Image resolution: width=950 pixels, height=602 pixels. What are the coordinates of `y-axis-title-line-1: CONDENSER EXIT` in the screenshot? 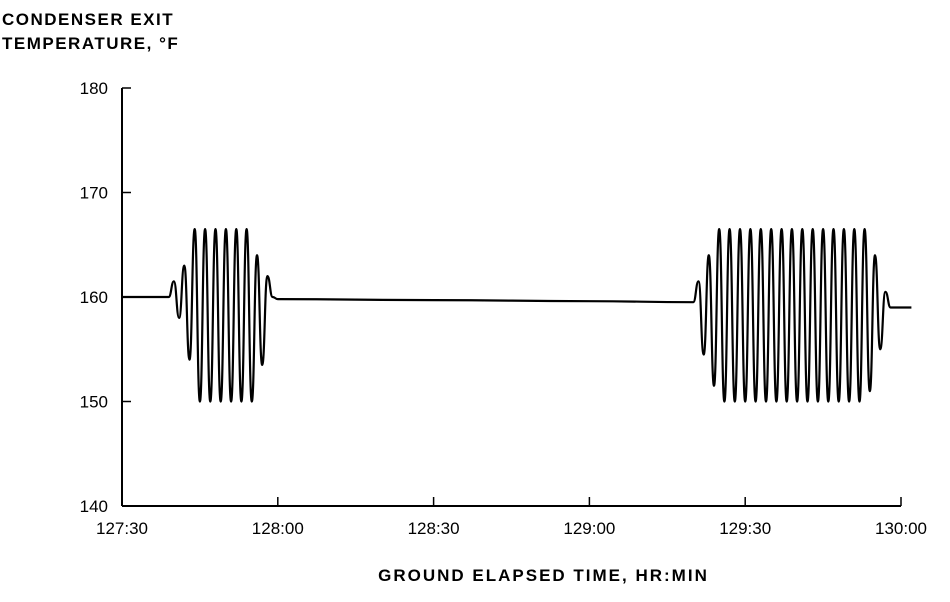 It's located at (88, 19).